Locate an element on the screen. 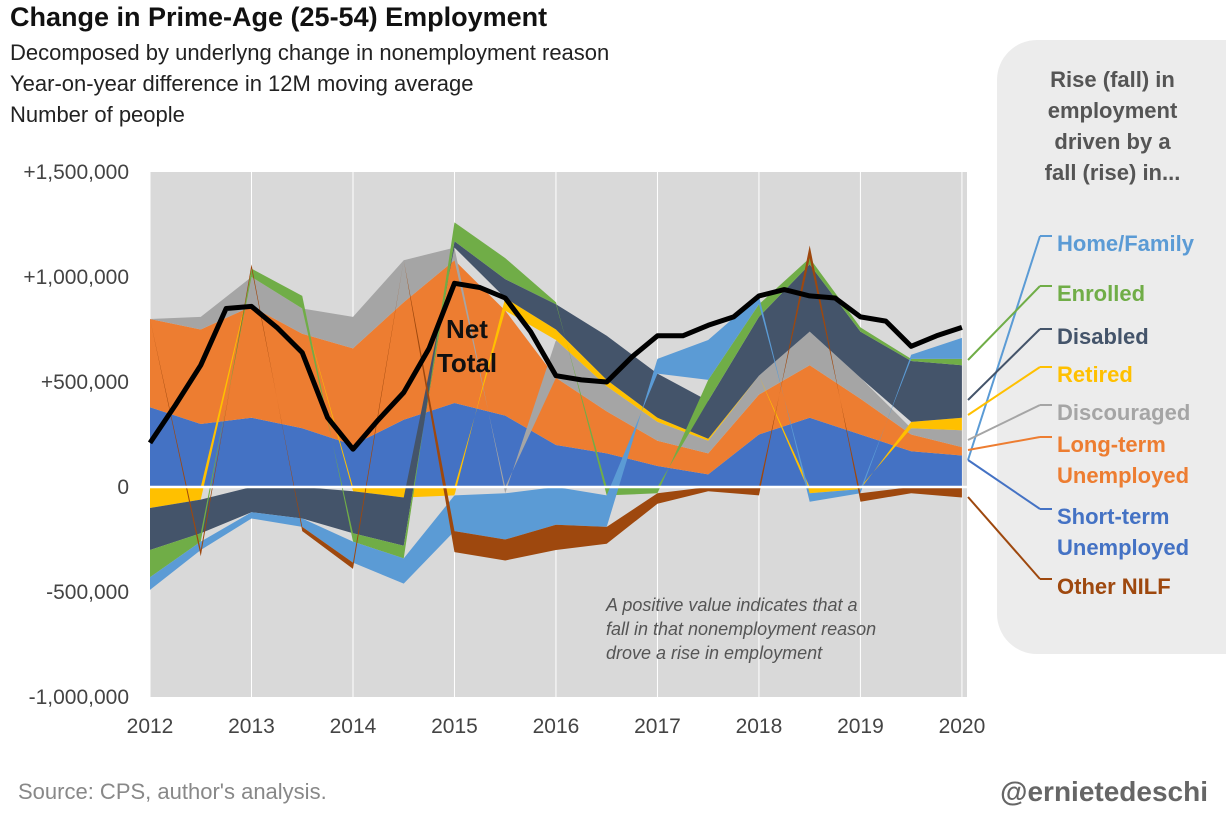 The width and height of the screenshot is (1226, 817). y-tick-label: +1,500,000 is located at coordinates (76, 172).